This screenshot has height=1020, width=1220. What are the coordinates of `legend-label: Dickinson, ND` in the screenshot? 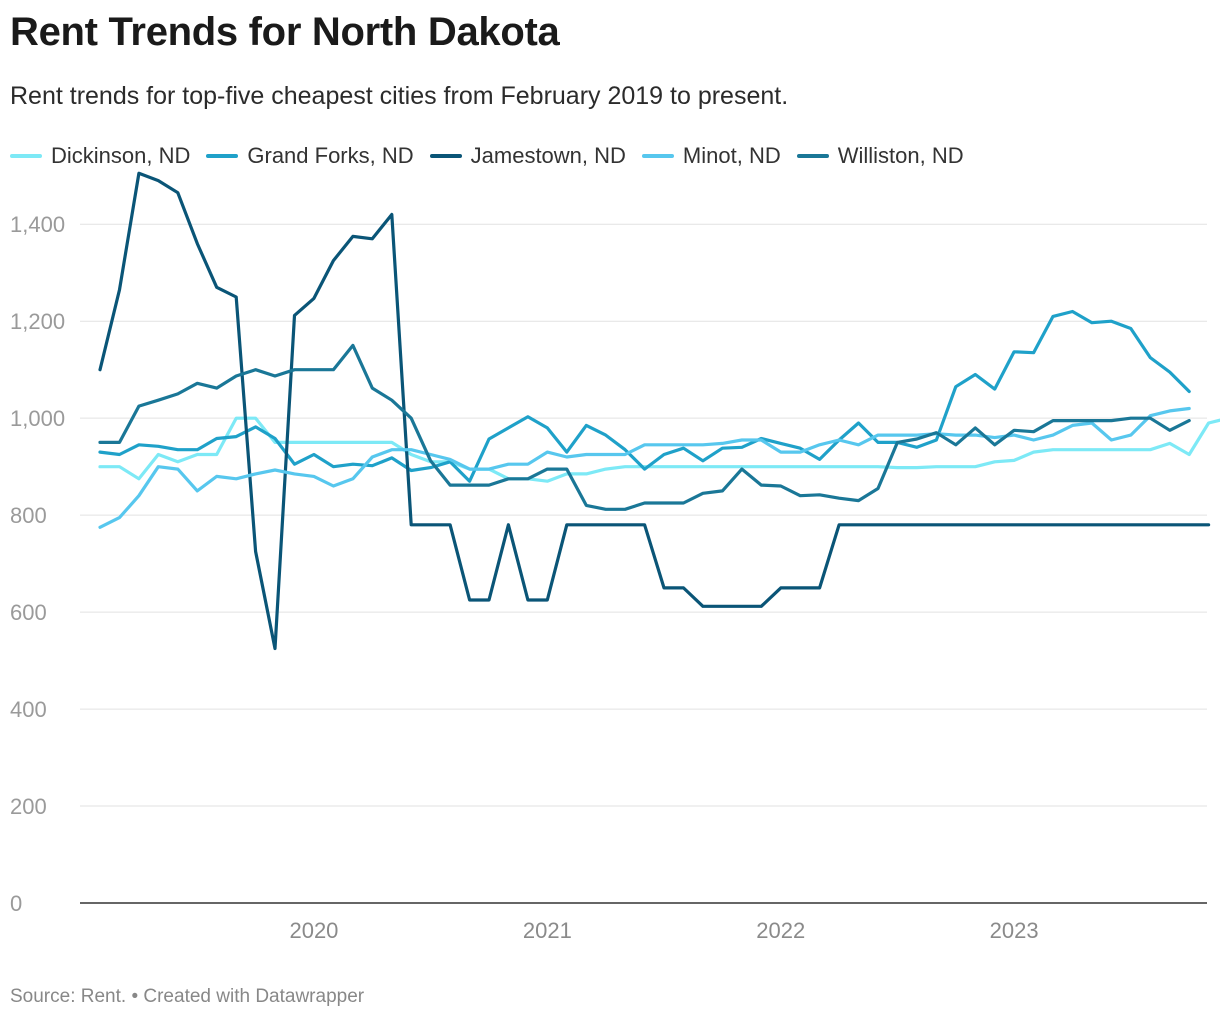 It's located at (121, 155).